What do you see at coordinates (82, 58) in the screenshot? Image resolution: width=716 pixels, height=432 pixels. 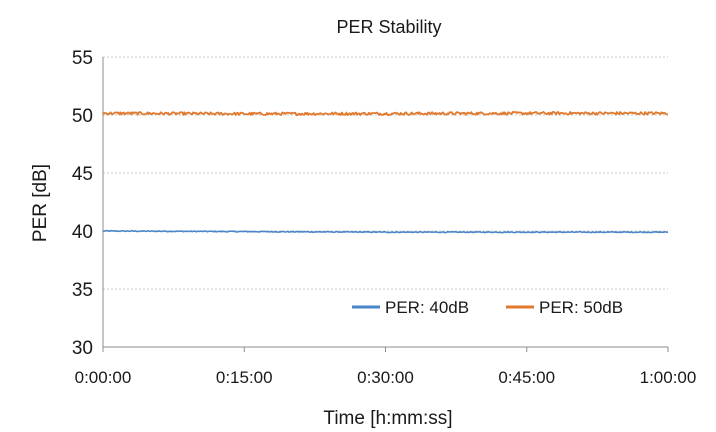 I see `y-tick-label: 55` at bounding box center [82, 58].